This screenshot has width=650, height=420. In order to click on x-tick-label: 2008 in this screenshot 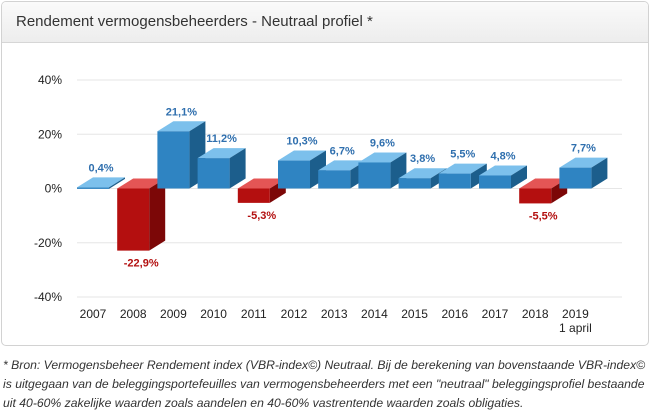, I will do `click(133, 314)`.